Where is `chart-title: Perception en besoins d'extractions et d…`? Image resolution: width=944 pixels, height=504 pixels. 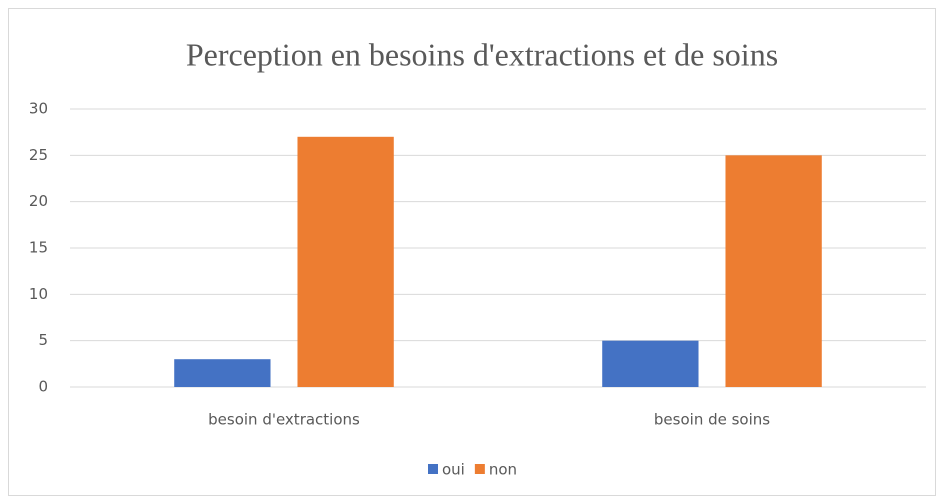
chart-title: Perception en besoins d'extractions et d… is located at coordinates (482, 54).